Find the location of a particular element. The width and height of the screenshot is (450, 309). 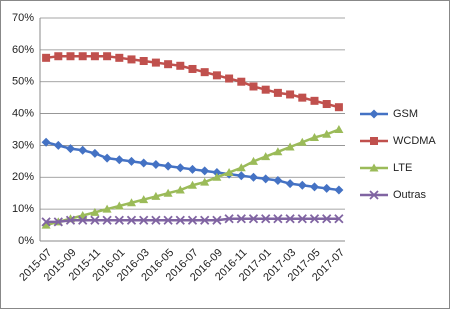

legend-label: GSM is located at coordinates (405, 114).